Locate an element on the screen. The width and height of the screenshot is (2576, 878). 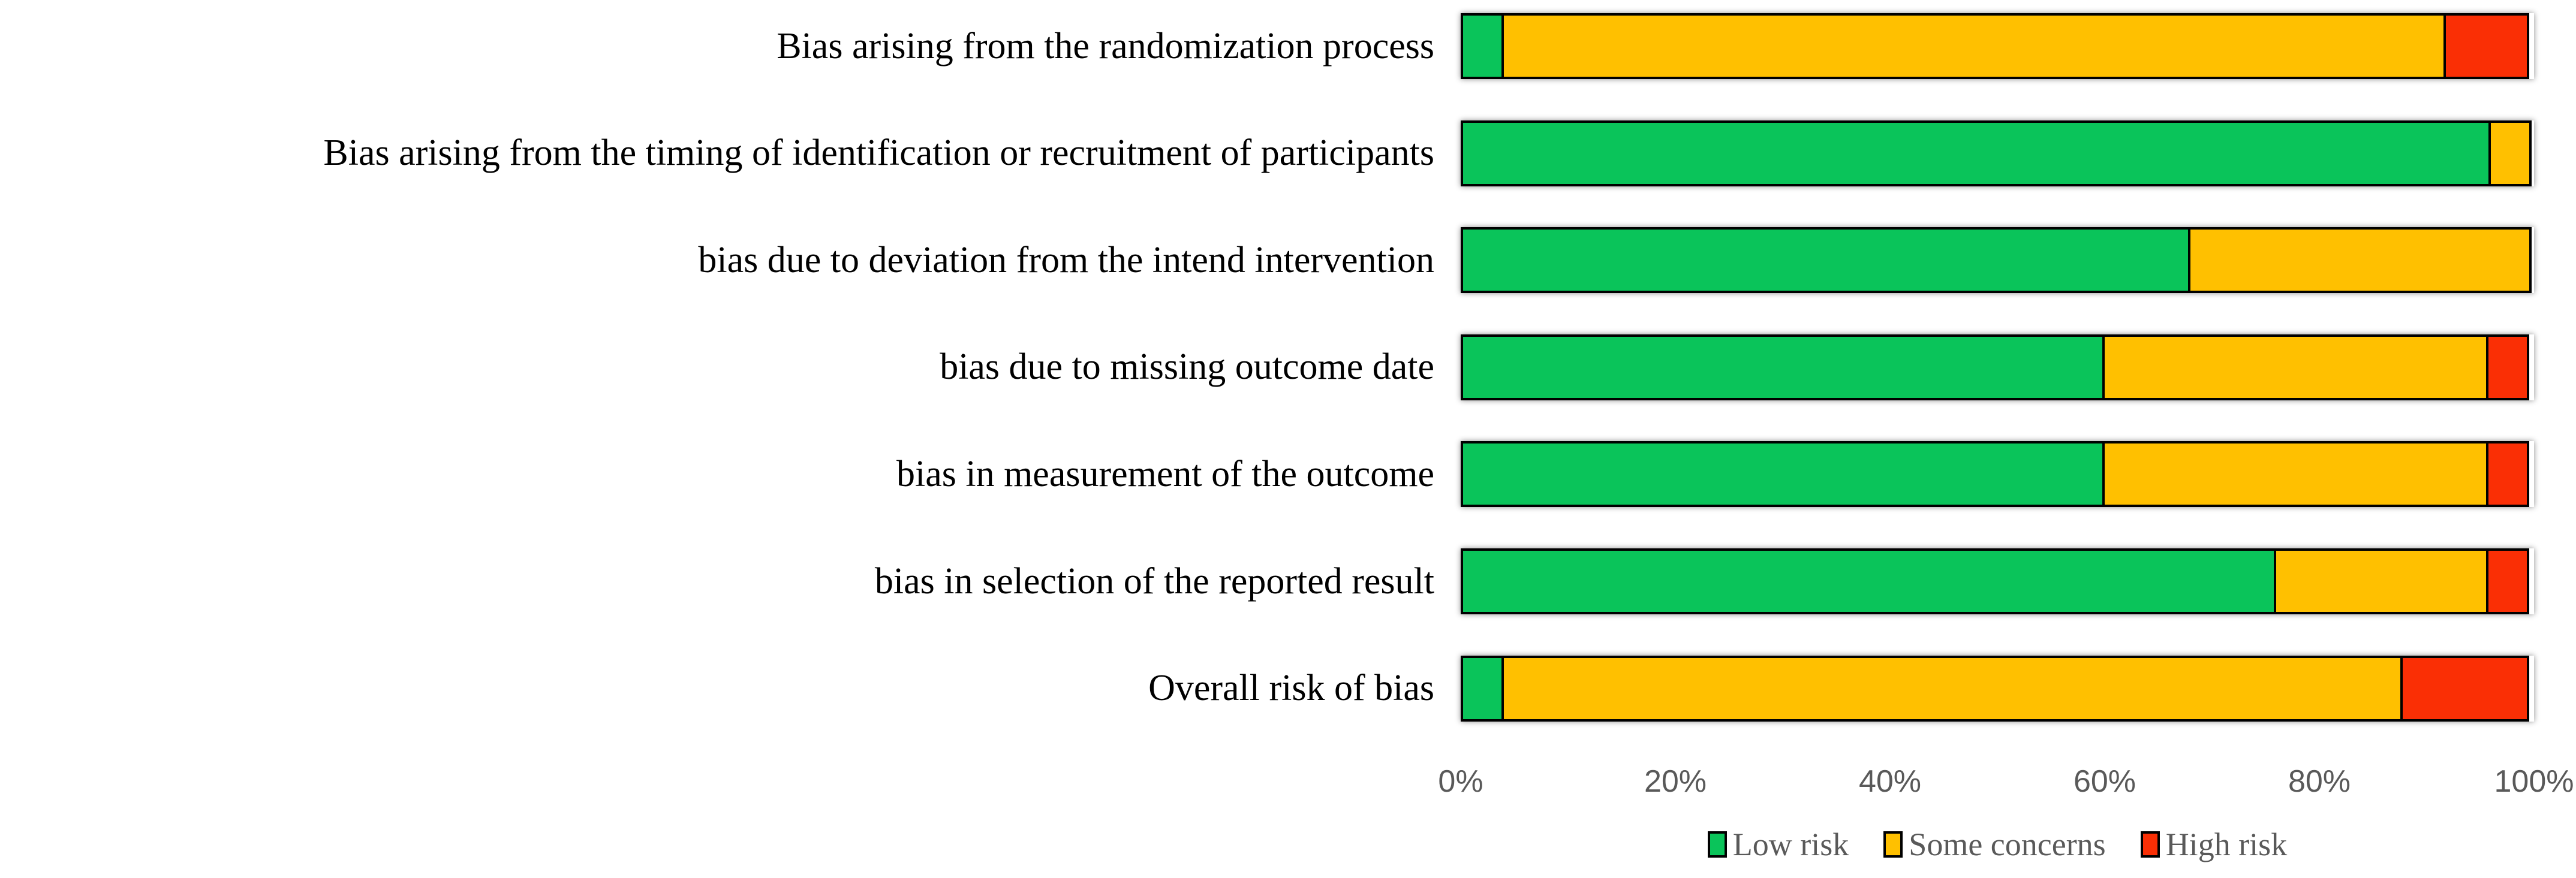
legend-item-high-risk: High risk is located at coordinates (2214, 844).